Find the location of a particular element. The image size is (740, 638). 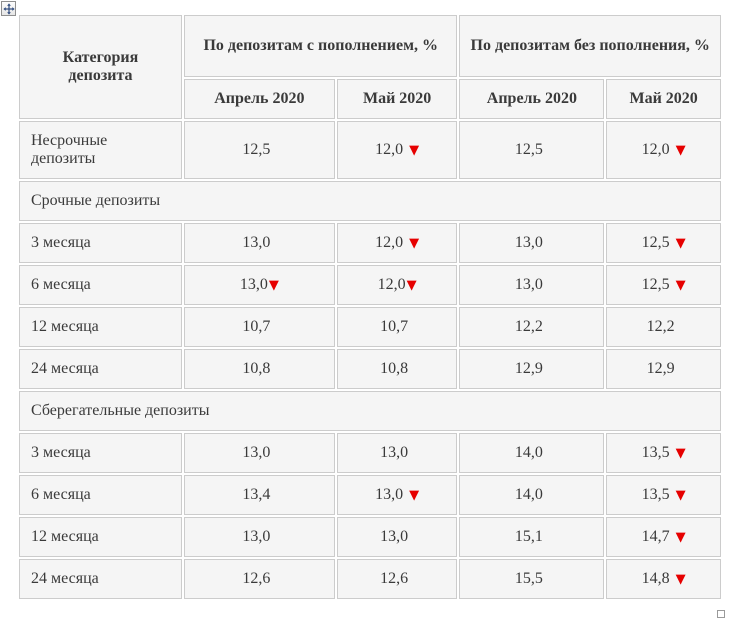

rate-cell: 14,7 ▼ is located at coordinates (663, 537).